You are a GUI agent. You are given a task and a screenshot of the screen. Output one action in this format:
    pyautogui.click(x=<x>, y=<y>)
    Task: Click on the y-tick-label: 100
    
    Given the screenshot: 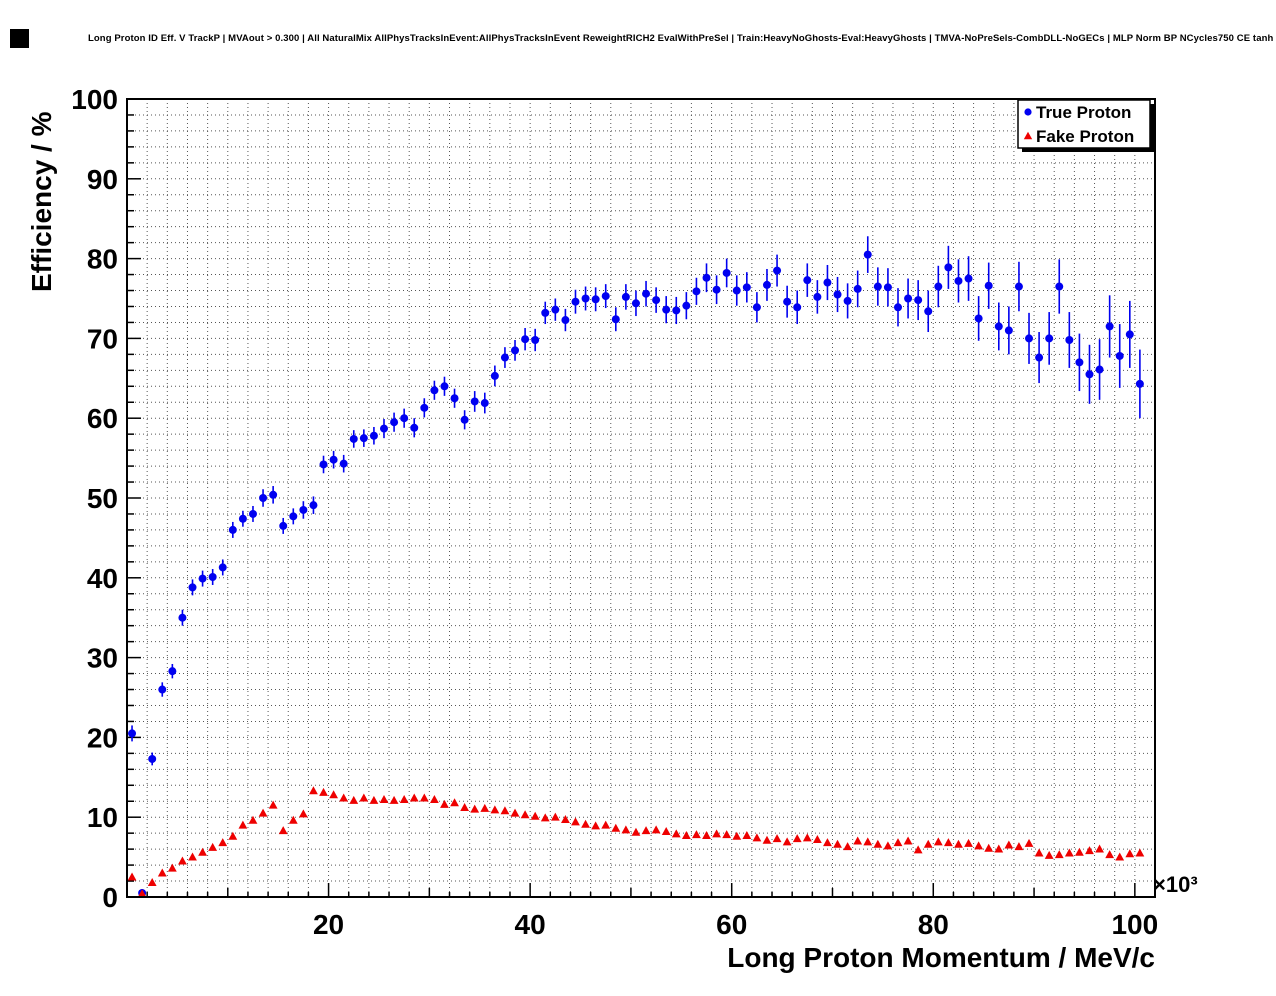 What is the action you would take?
    pyautogui.click(x=94, y=99)
    